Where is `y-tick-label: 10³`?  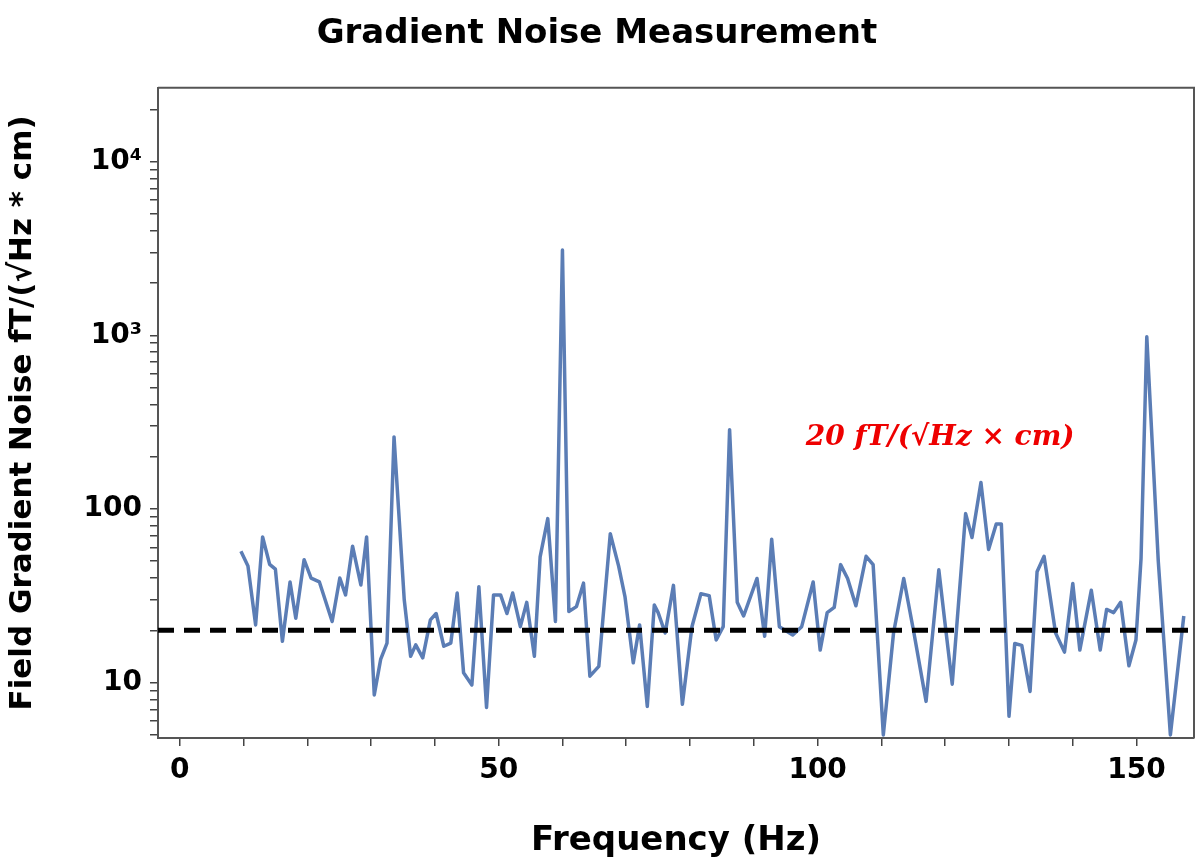
y-tick-label: 10³ is located at coordinates (116, 333).